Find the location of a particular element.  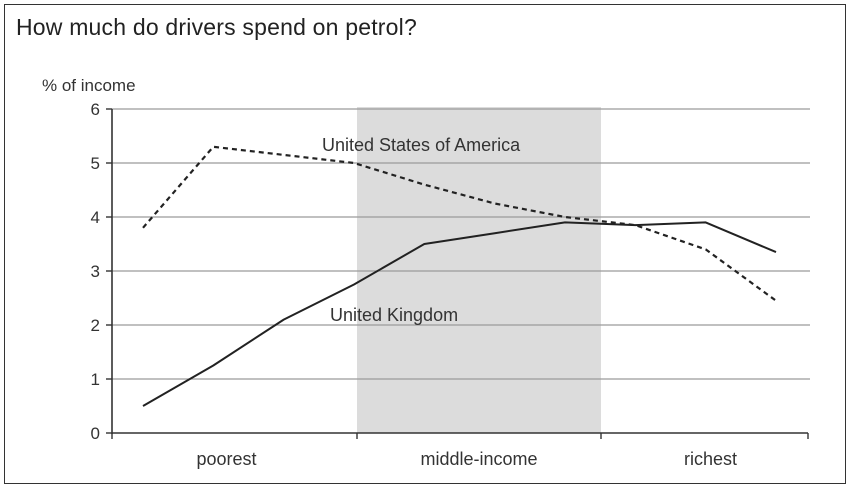

y-tick-label-0: 0 is located at coordinates (95, 433).